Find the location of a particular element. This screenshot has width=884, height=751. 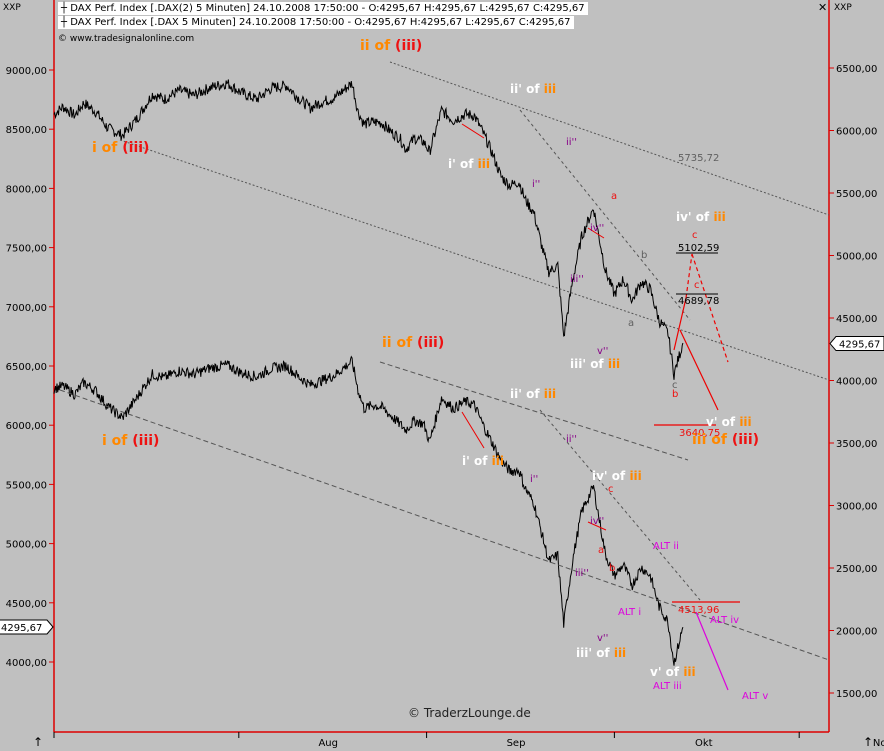

wave-label-part: ALT v is located at coordinates (755, 696).